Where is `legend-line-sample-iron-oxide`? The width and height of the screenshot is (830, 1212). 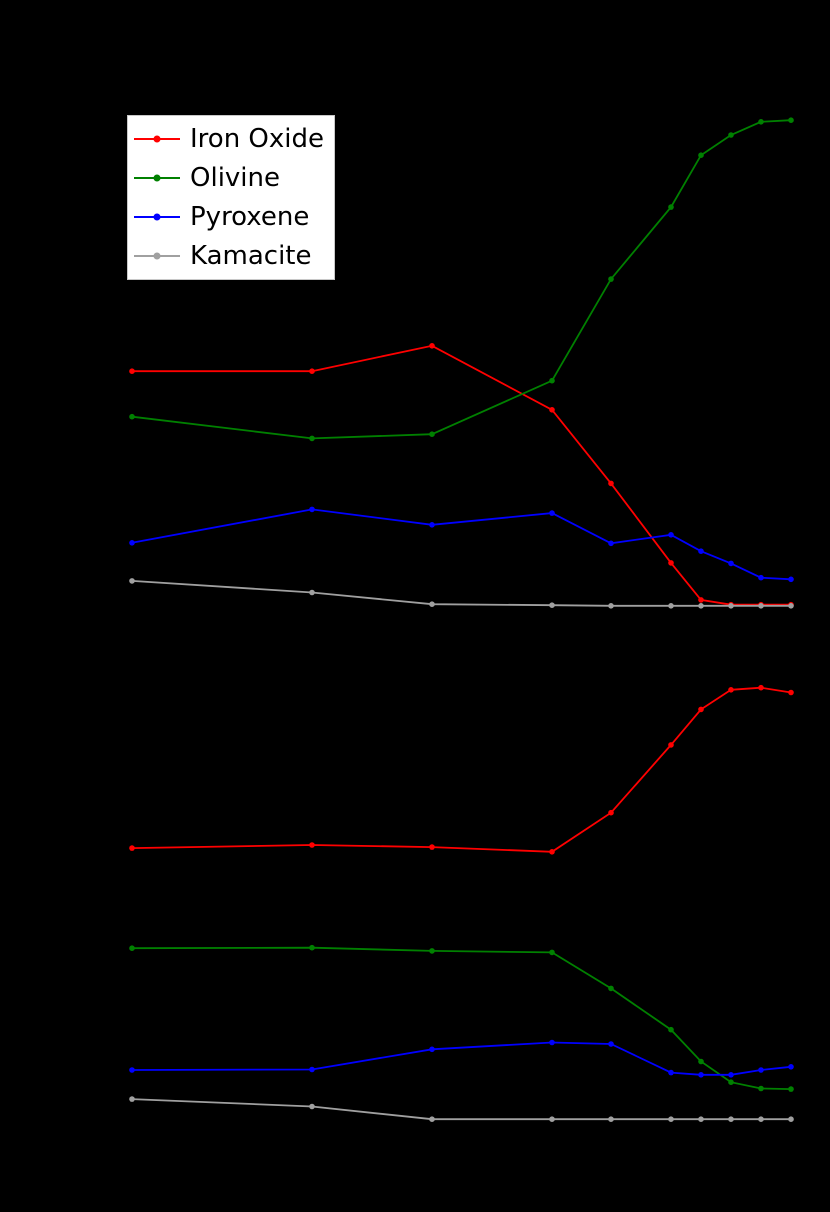
legend-line-sample-iron-oxide is located at coordinates (157, 139).